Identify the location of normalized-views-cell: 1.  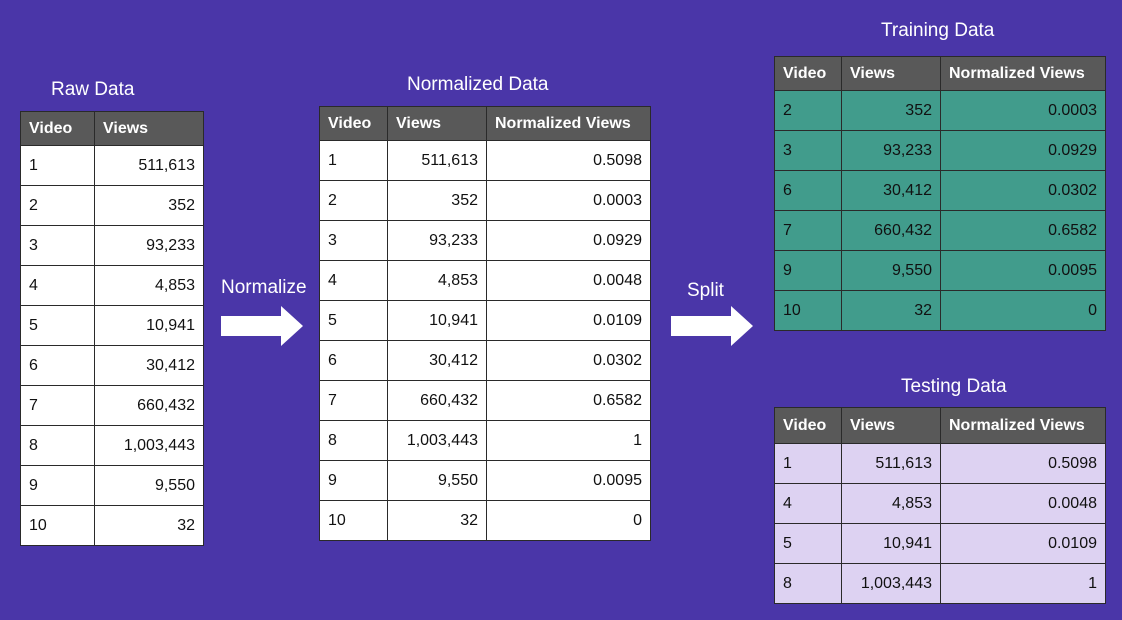
(568, 440).